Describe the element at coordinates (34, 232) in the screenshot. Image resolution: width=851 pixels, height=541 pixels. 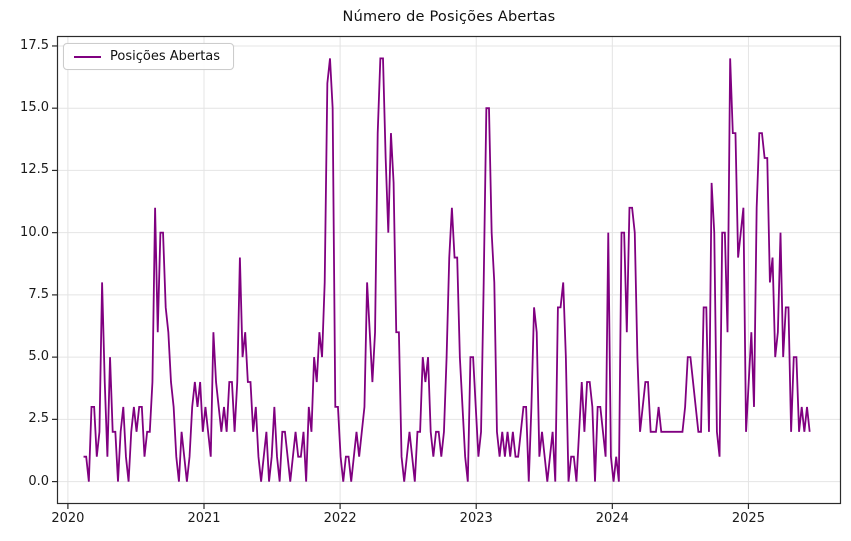
I see `y-tick-label: 10.0` at that location.